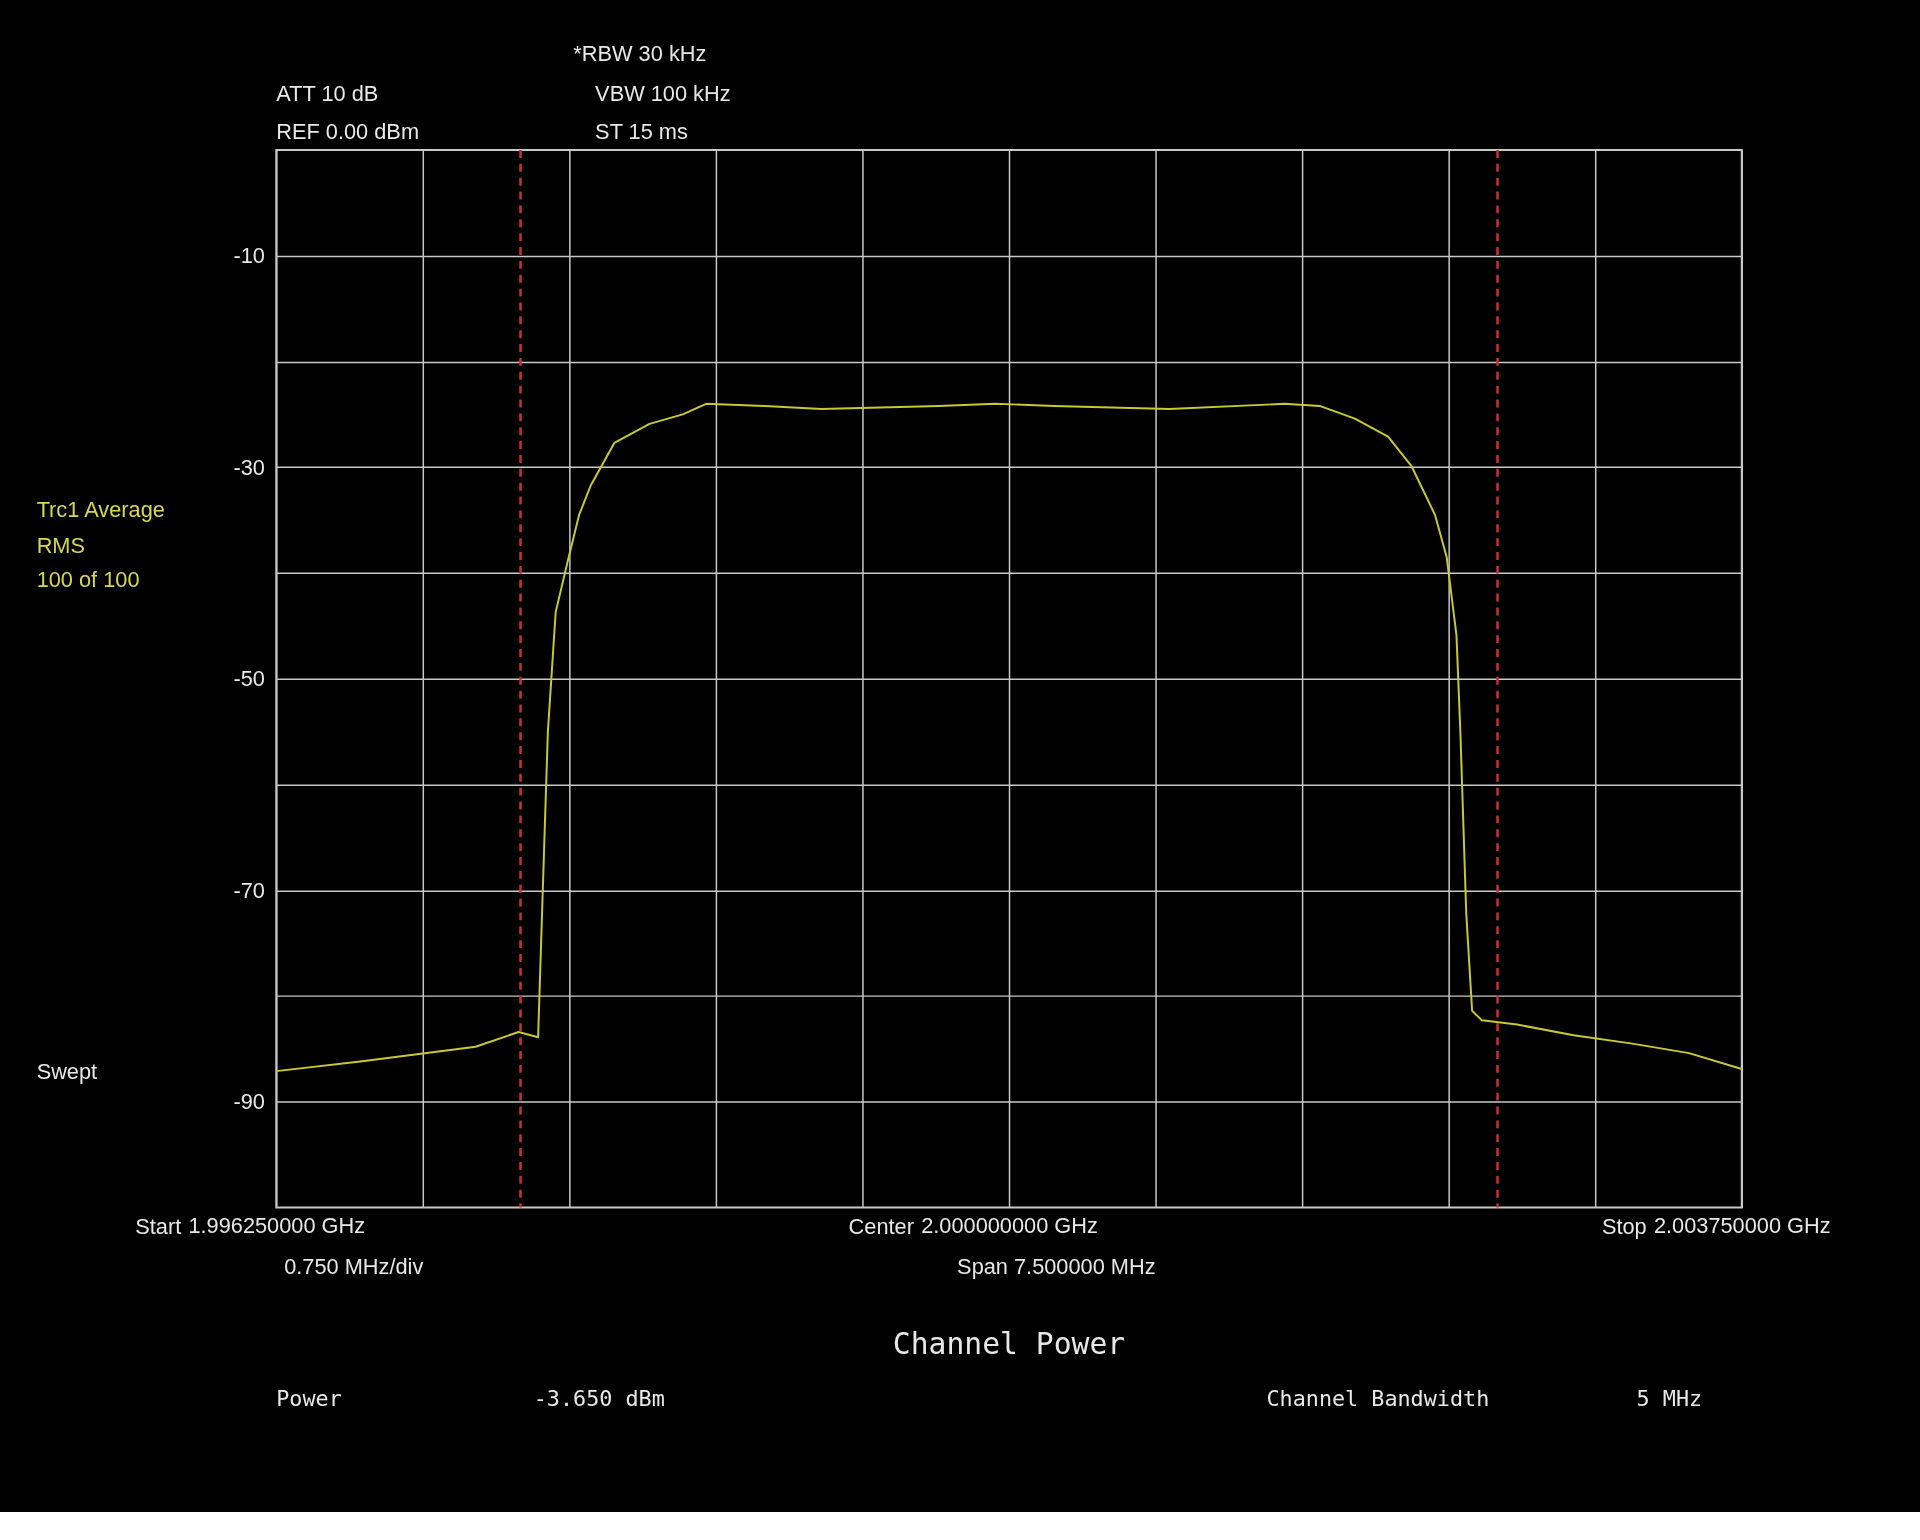 The width and height of the screenshot is (1920, 1540). What do you see at coordinates (277, 1225) in the screenshot?
I see `x-tick-label: 1.996250000 GHz` at bounding box center [277, 1225].